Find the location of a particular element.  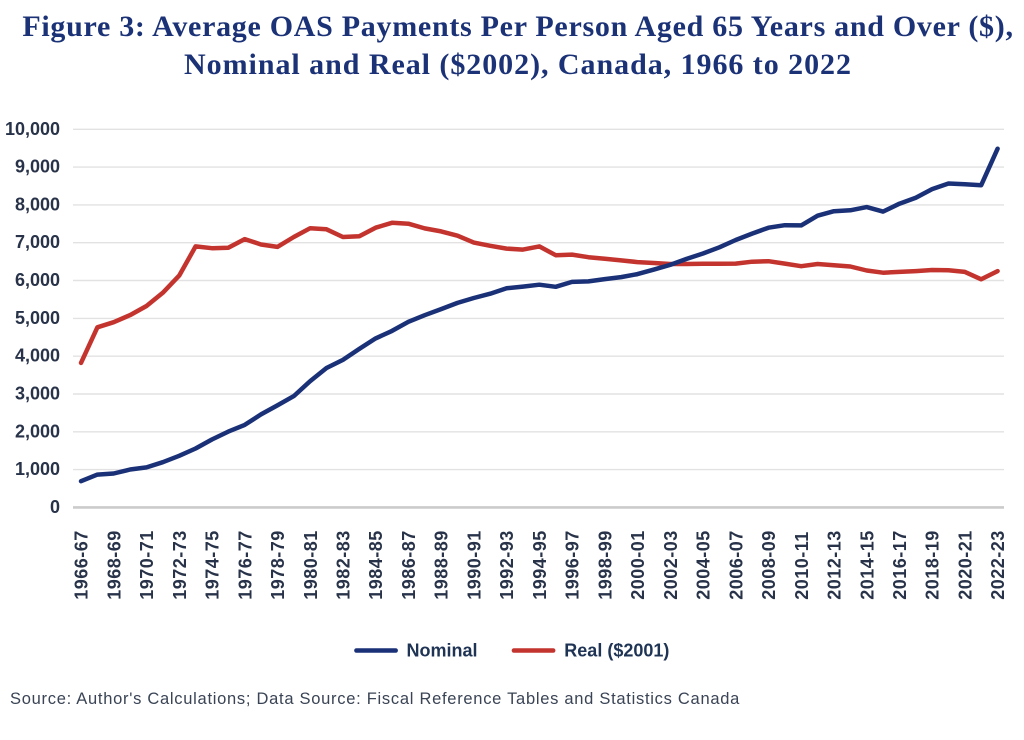

svg-text: 1992-93 is located at coordinates (507, 565).